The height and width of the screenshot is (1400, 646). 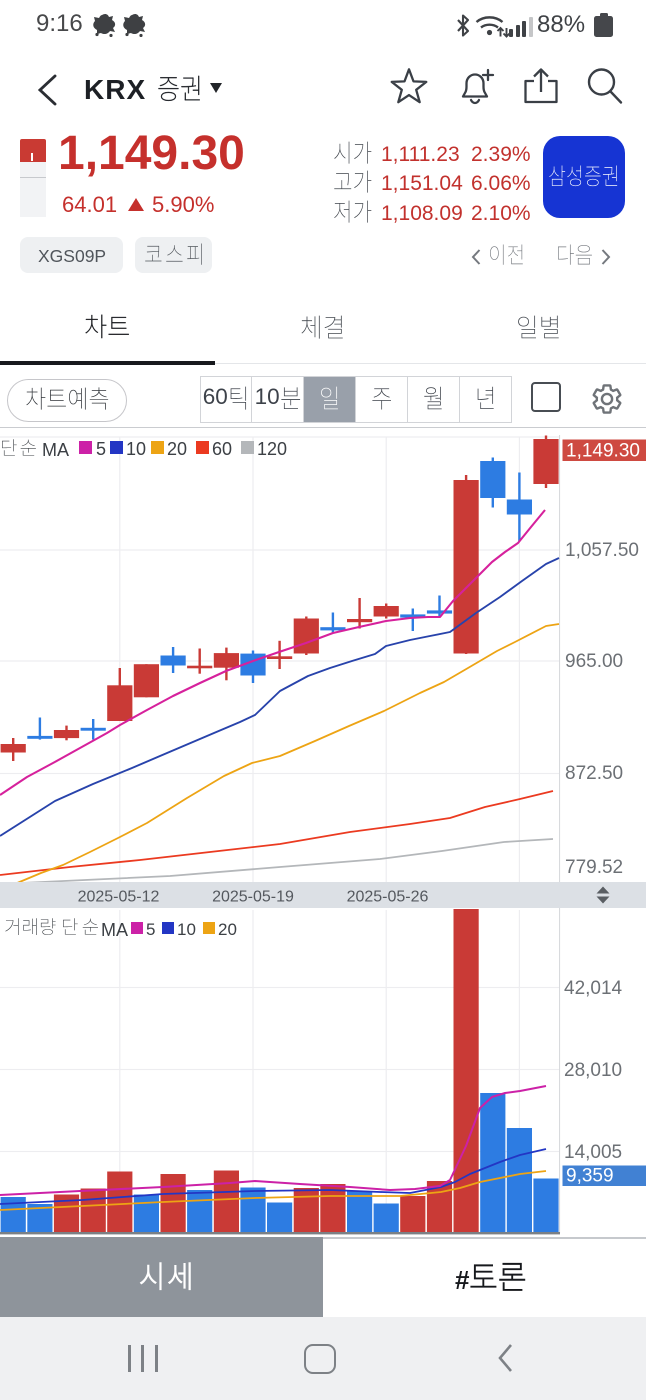 I want to click on svg-text: 28,010, so click(x=593, y=1070).